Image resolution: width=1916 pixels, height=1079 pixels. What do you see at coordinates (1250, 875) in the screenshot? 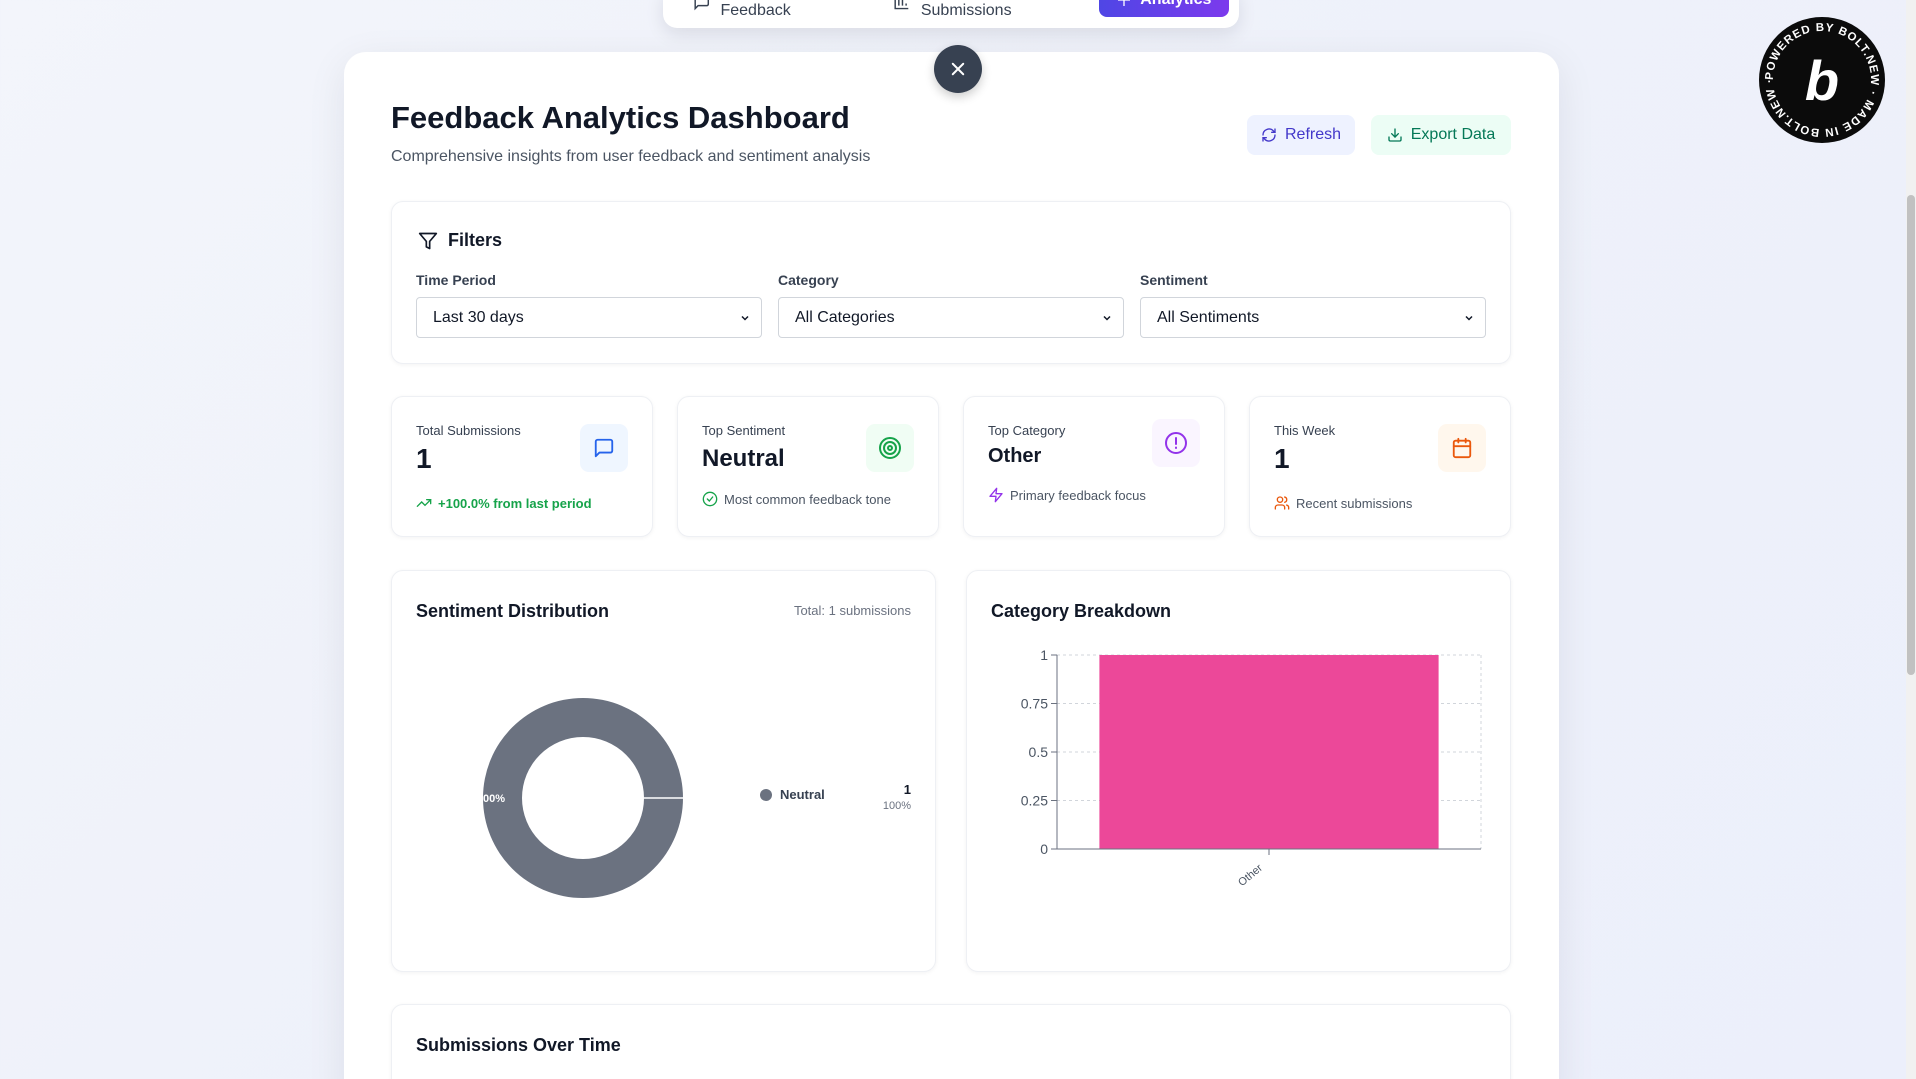
I see `x-tick-label: Other` at bounding box center [1250, 875].